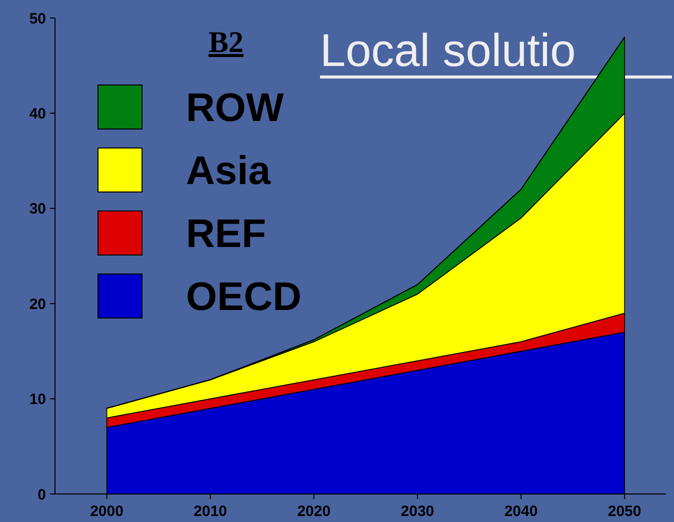 Image resolution: width=674 pixels, height=522 pixels. Describe the element at coordinates (235, 108) in the screenshot. I see `legend-label: ROW` at that location.